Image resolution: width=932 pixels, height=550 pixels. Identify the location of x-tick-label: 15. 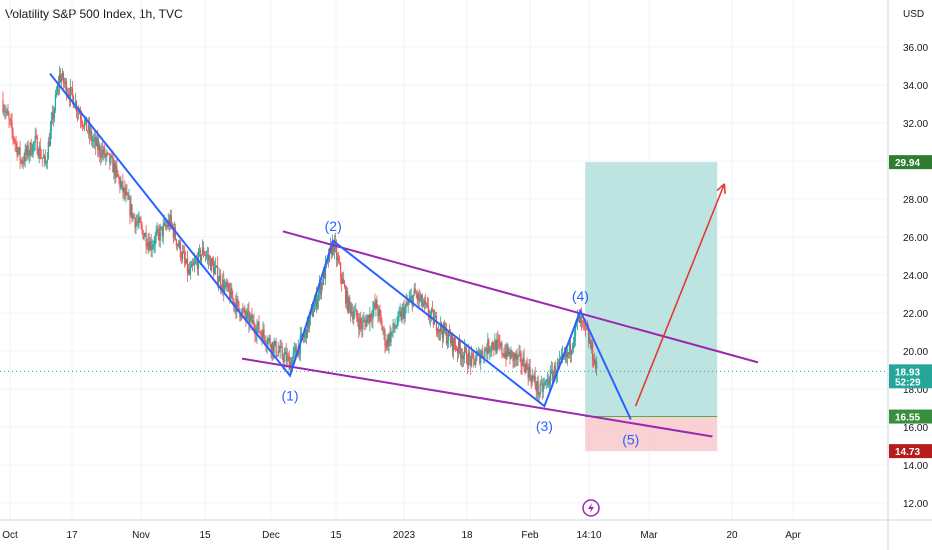
(205, 535).